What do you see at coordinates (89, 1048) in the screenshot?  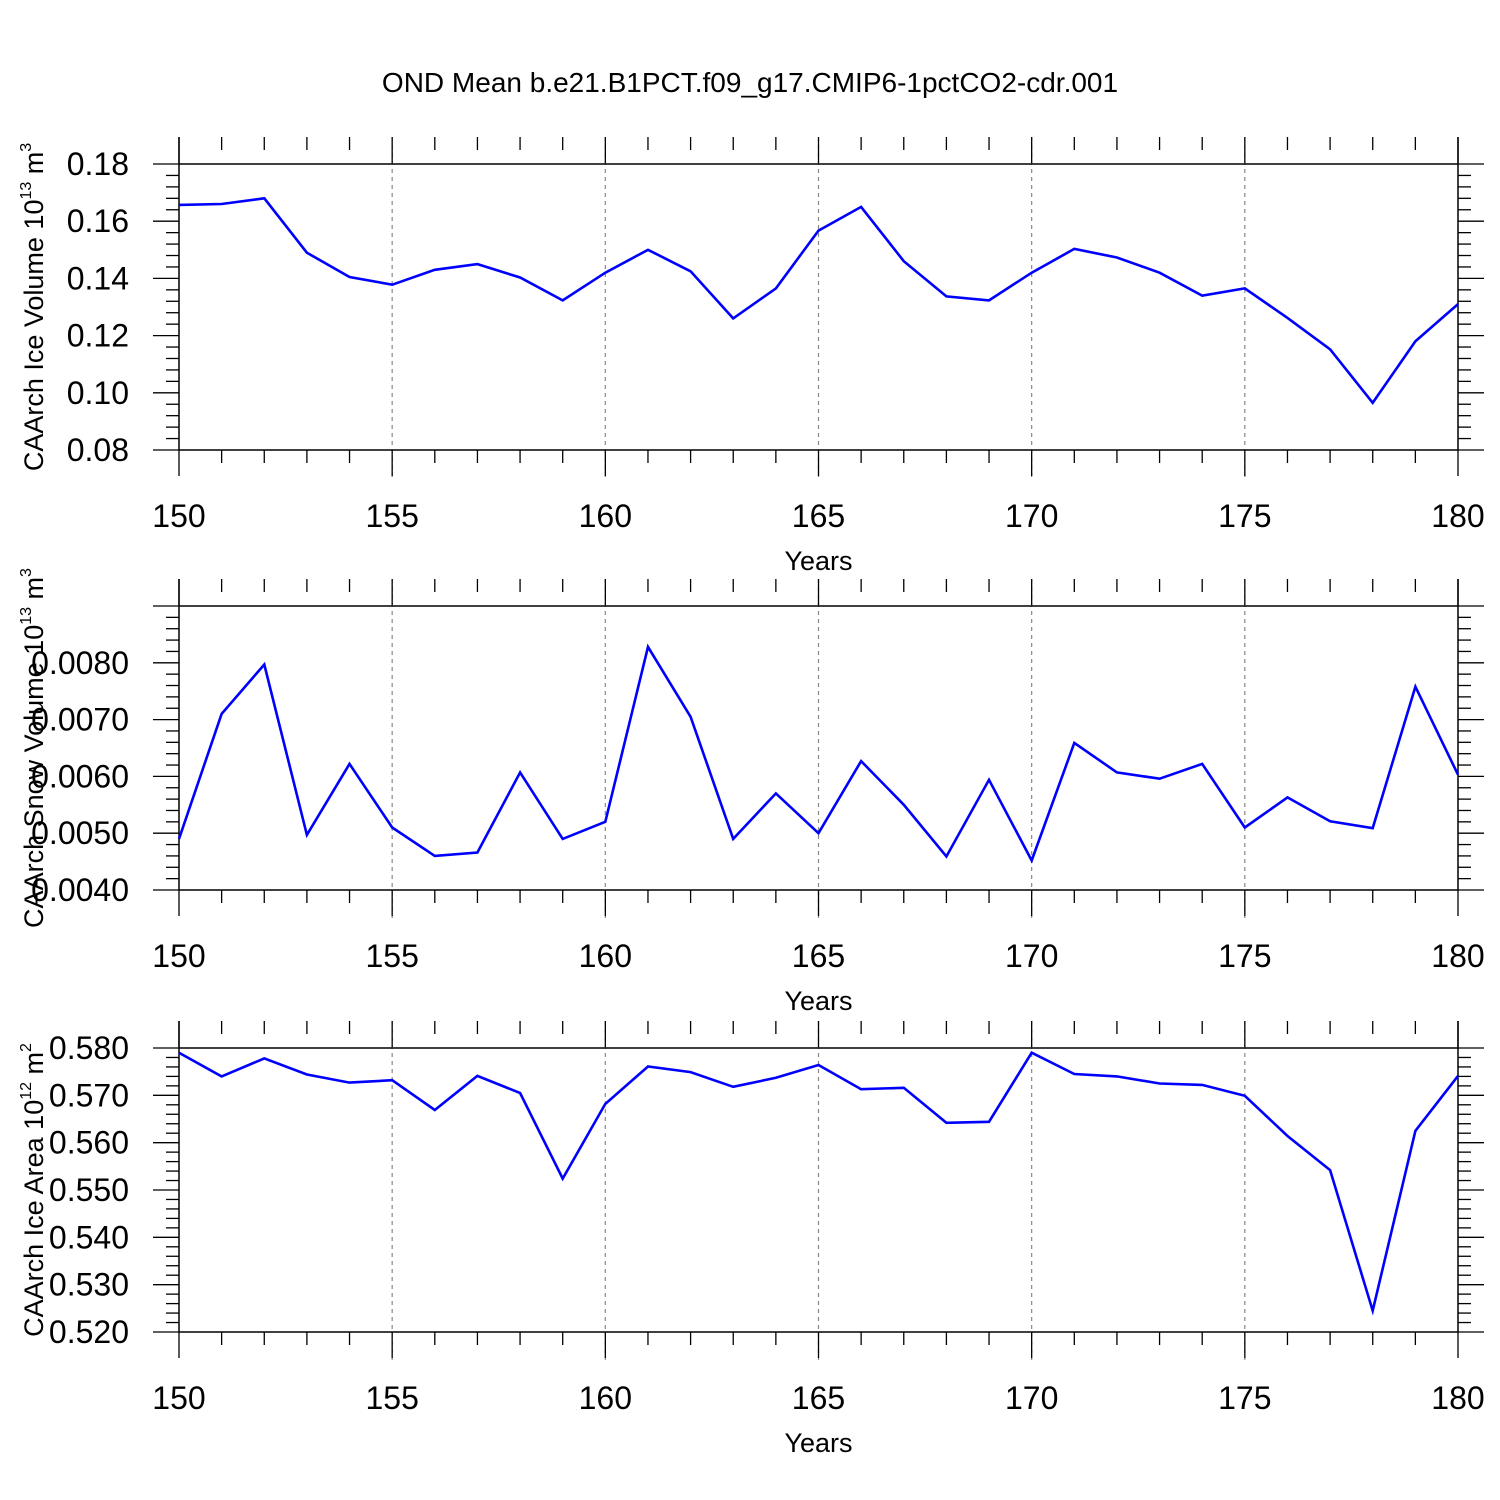 I see `y-tick-label: 0.580` at bounding box center [89, 1048].